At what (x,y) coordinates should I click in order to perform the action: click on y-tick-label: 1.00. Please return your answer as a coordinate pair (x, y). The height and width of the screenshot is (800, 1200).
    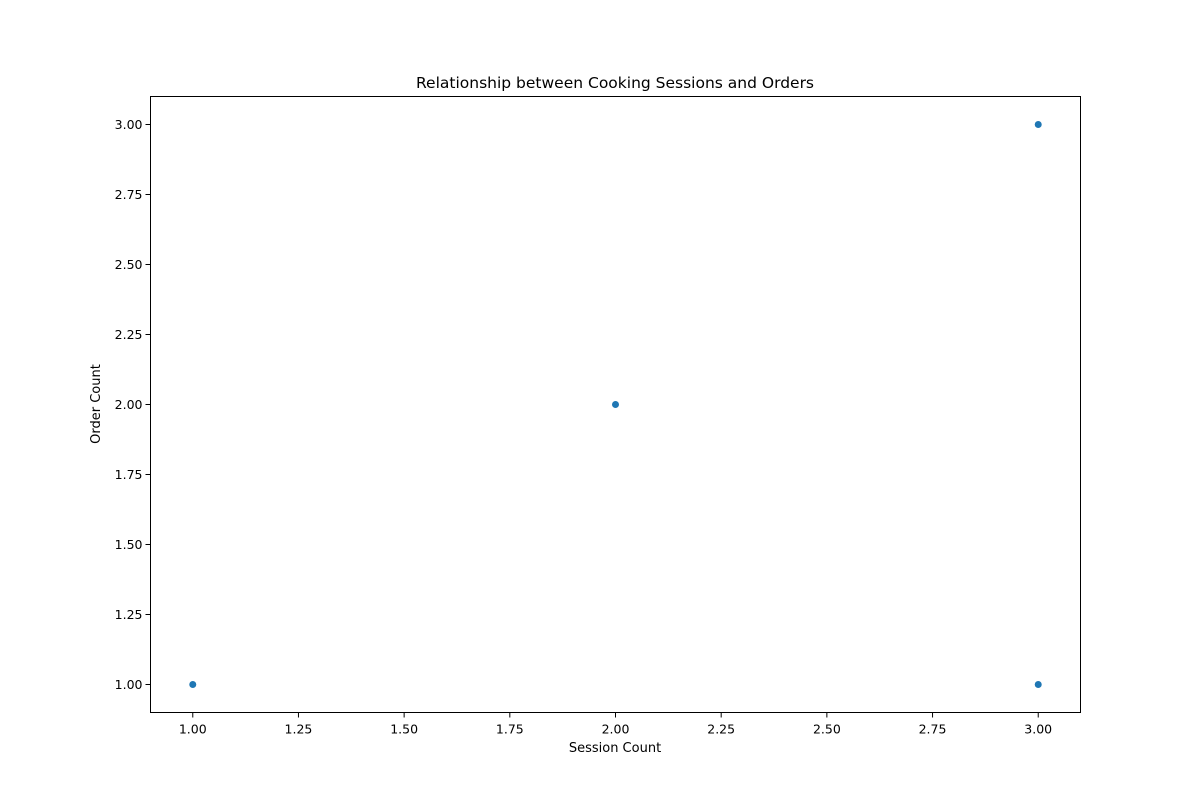
    Looking at the image, I should click on (129, 684).